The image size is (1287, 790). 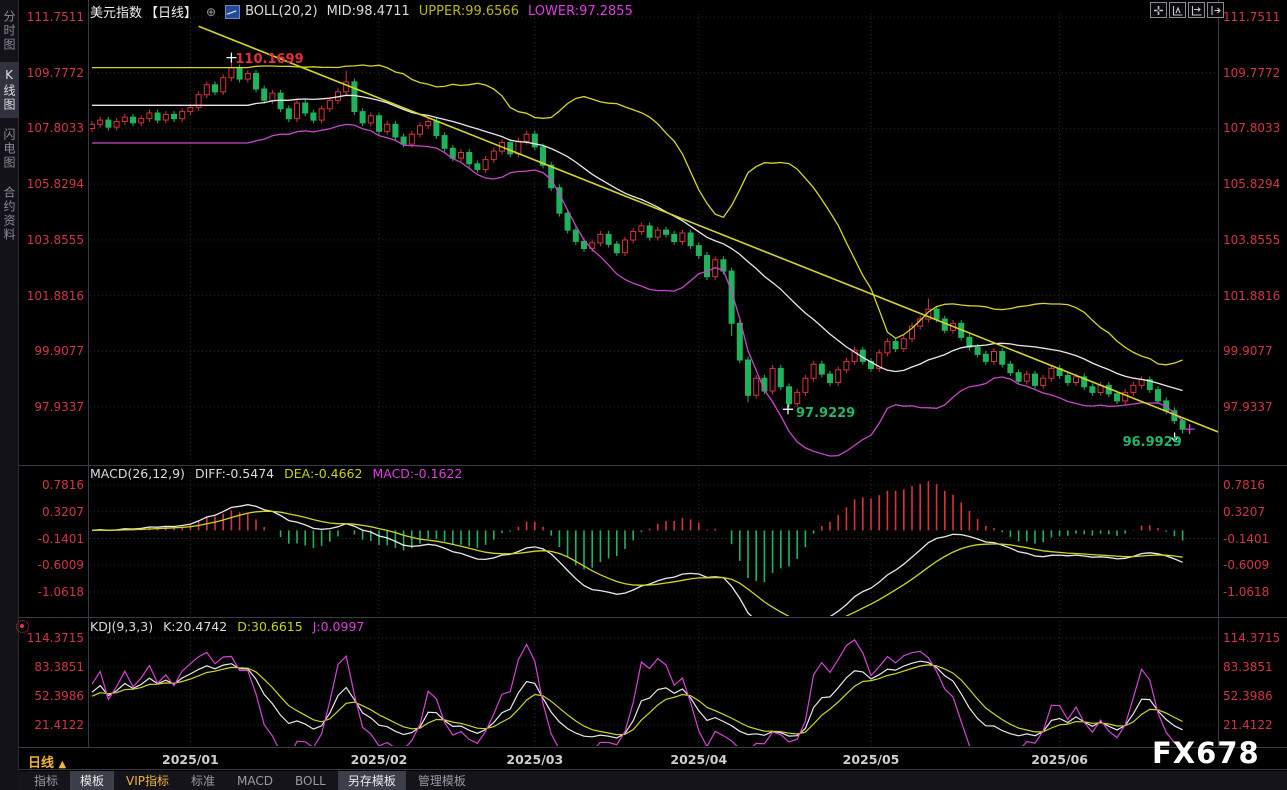 I want to click on x-axis-month-label: 2025/03, so click(x=535, y=759).